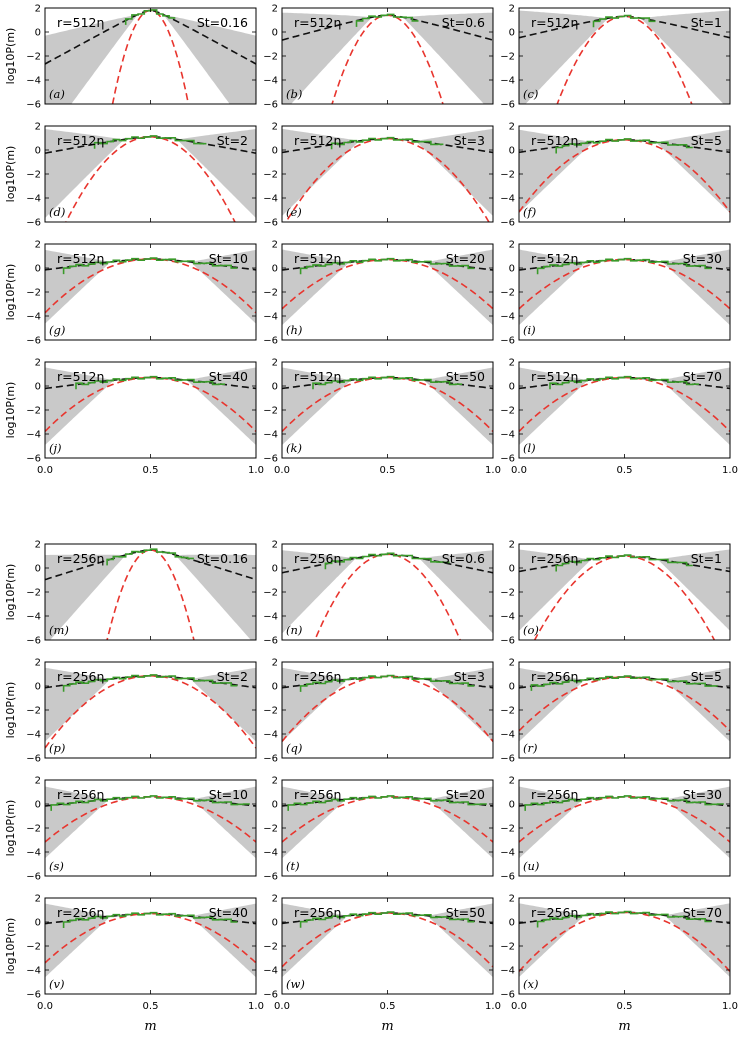  What do you see at coordinates (529, 448) in the screenshot?
I see `panel-label: (l)` at bounding box center [529, 448].